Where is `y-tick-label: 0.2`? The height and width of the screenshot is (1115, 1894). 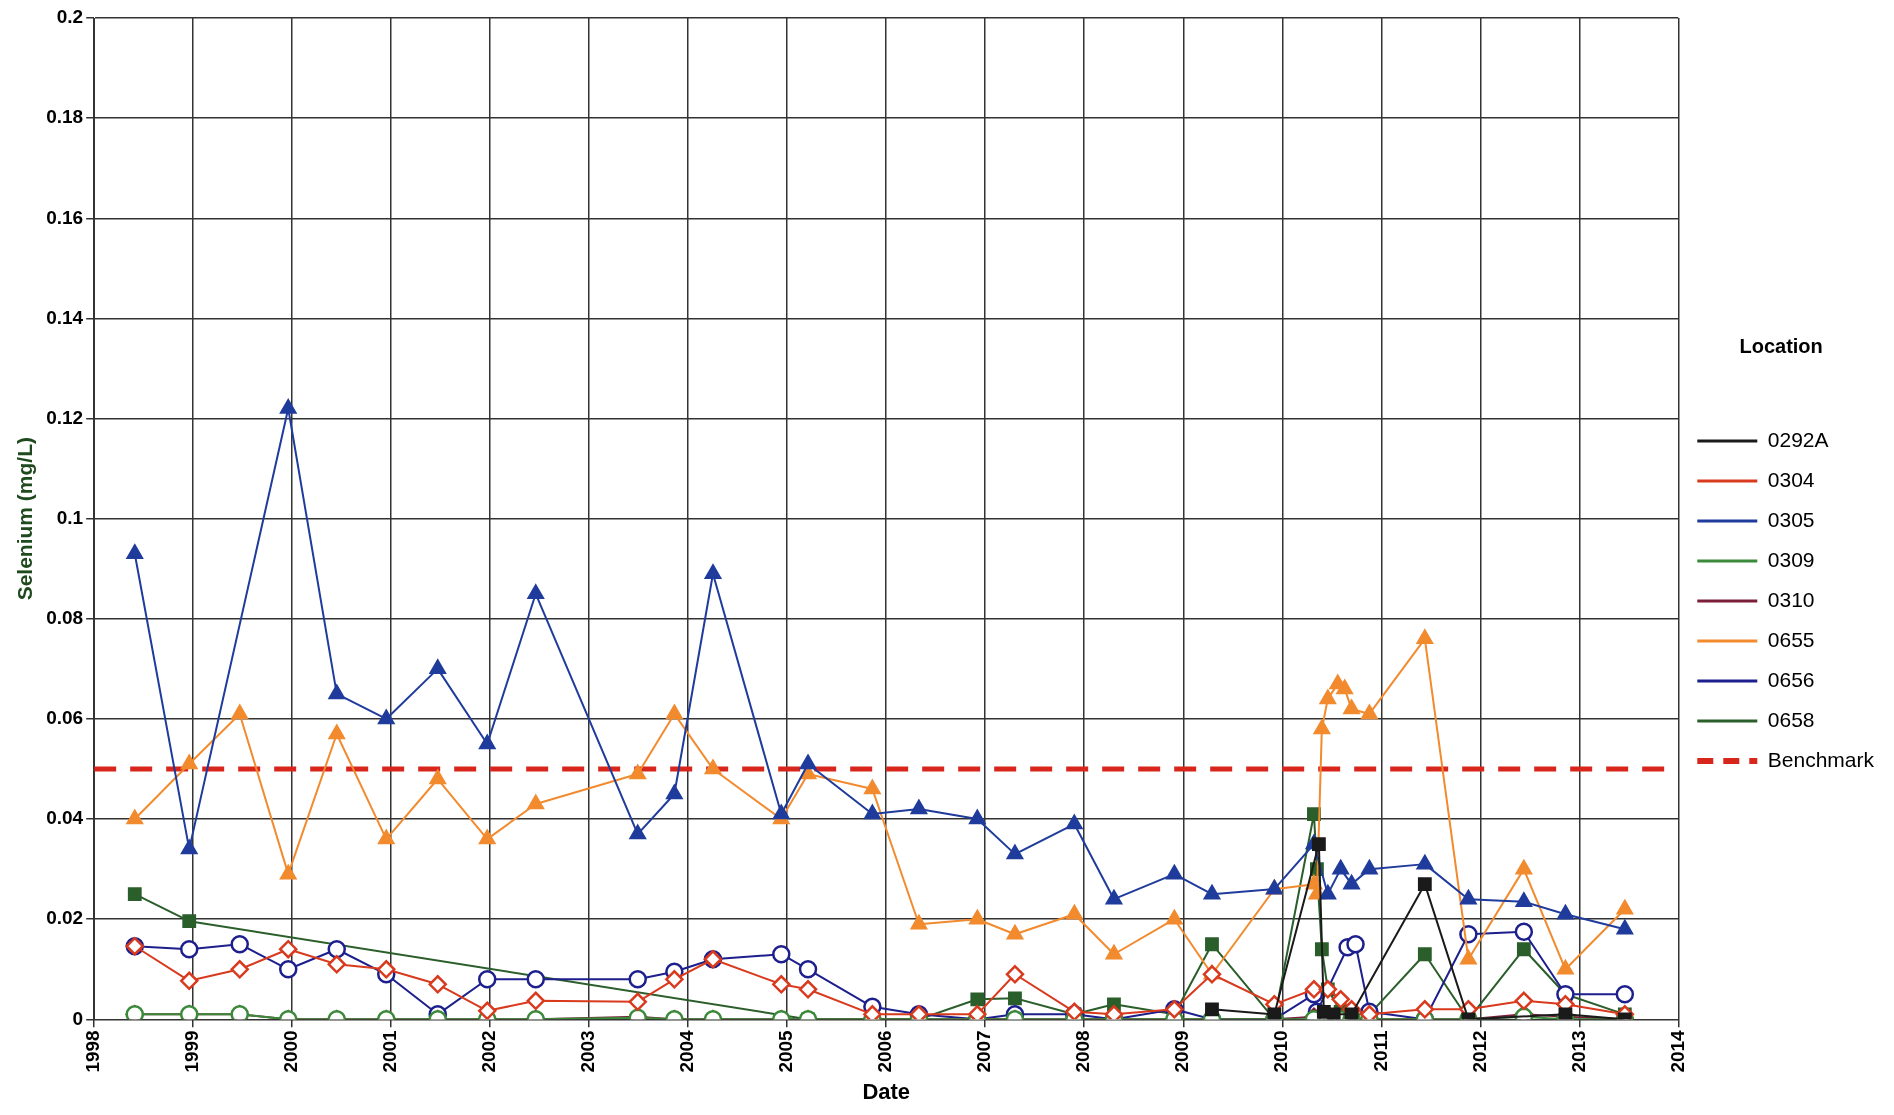 y-tick-label: 0.2 is located at coordinates (70, 17).